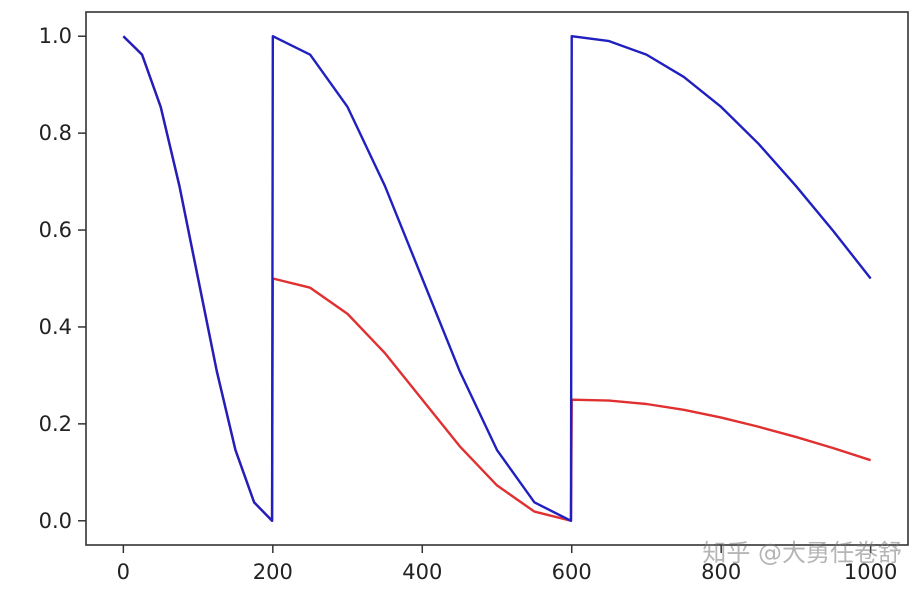 Image resolution: width=924 pixels, height=592 pixels. I want to click on y-tick-label: 0.6, so click(55, 230).